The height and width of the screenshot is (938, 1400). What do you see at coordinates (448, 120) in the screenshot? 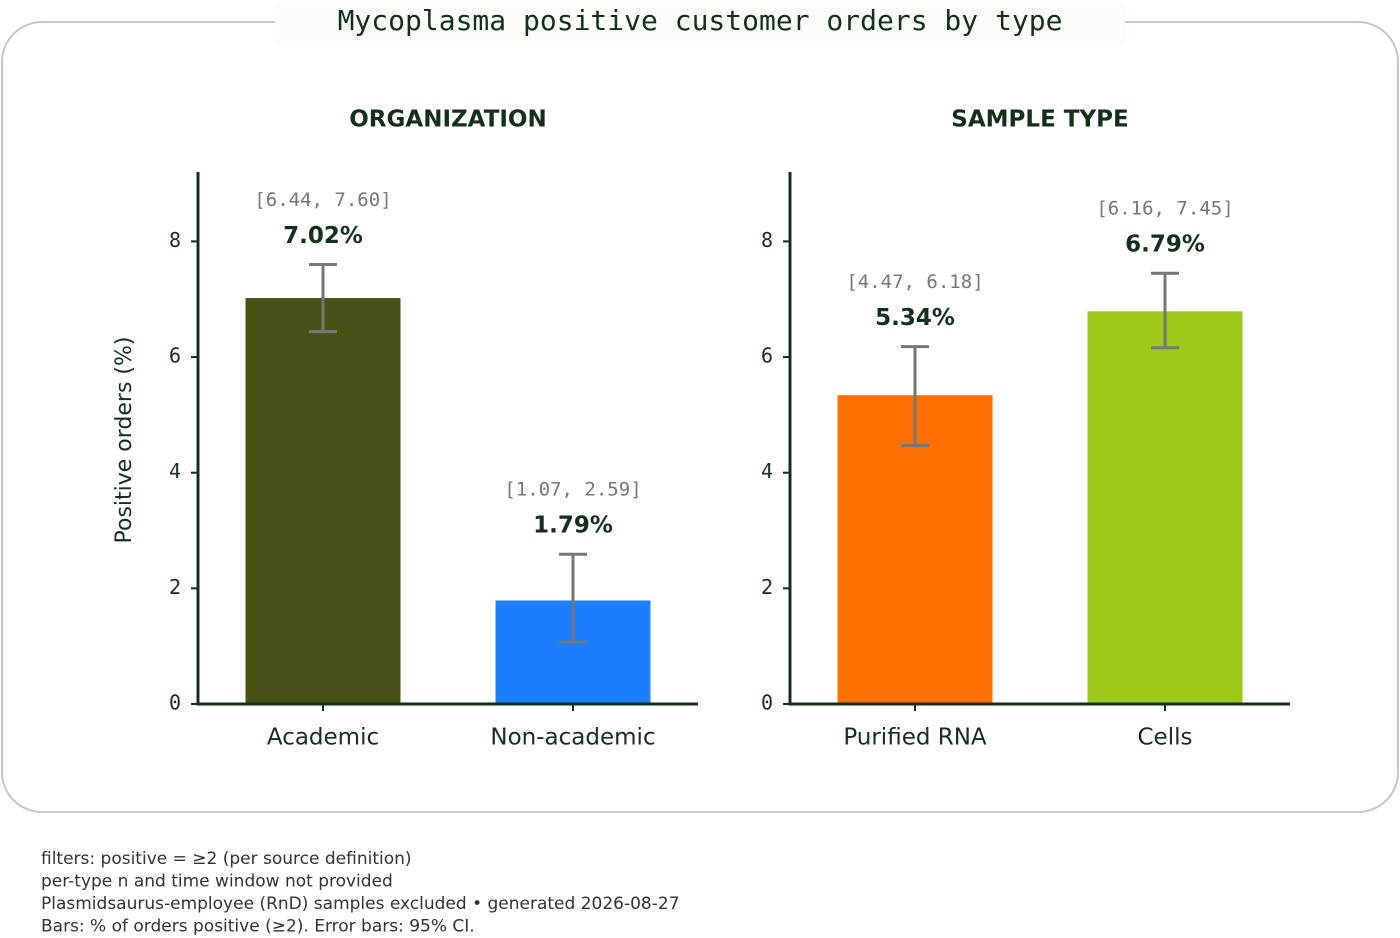
I see `chart-title: ORGANIZATION` at bounding box center [448, 120].